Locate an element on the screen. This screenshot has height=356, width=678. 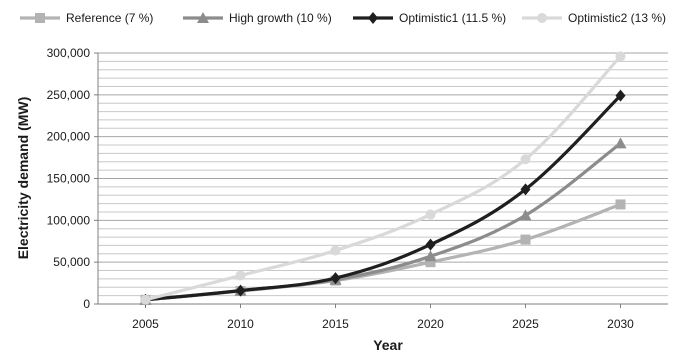
legend-label: High growth (10 %) is located at coordinates (280, 18).